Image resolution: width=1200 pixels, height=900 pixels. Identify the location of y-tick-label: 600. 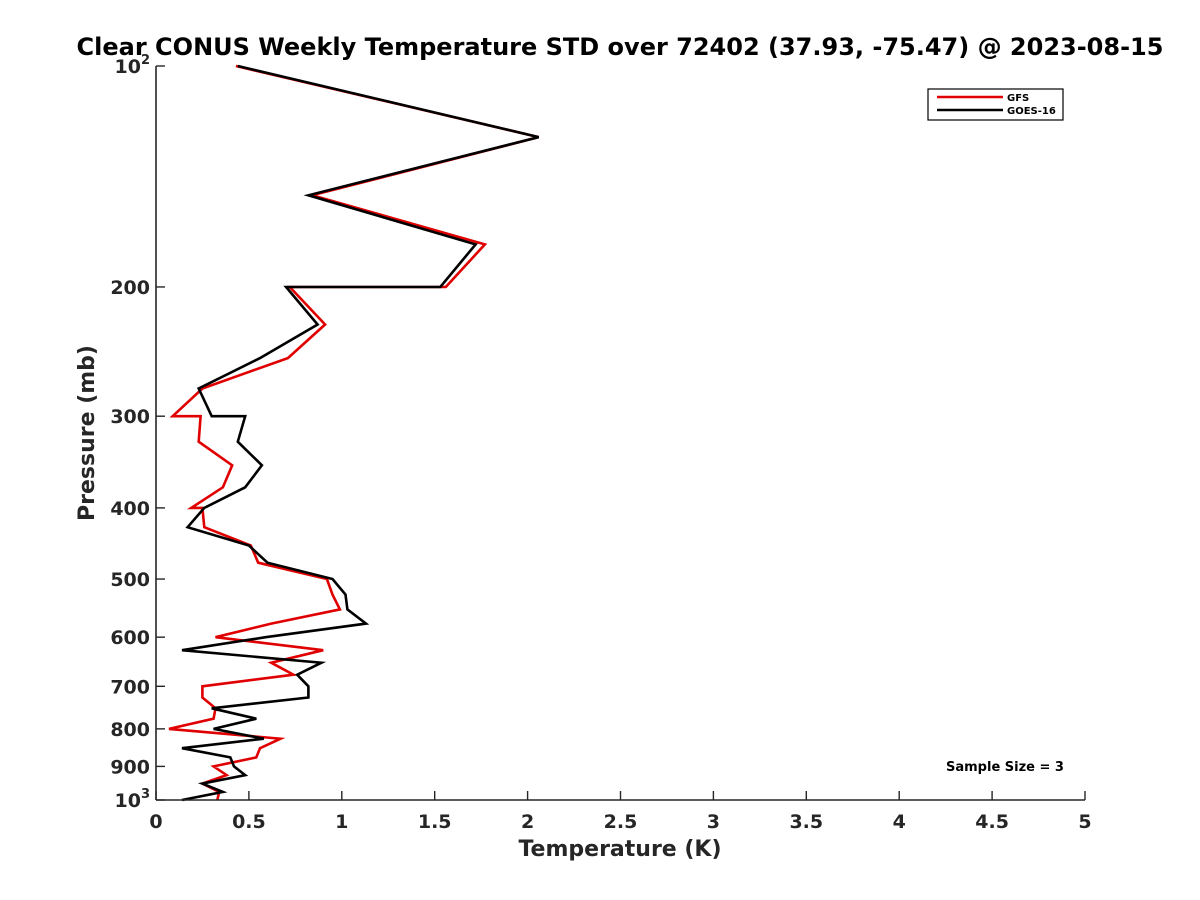
(130, 638).